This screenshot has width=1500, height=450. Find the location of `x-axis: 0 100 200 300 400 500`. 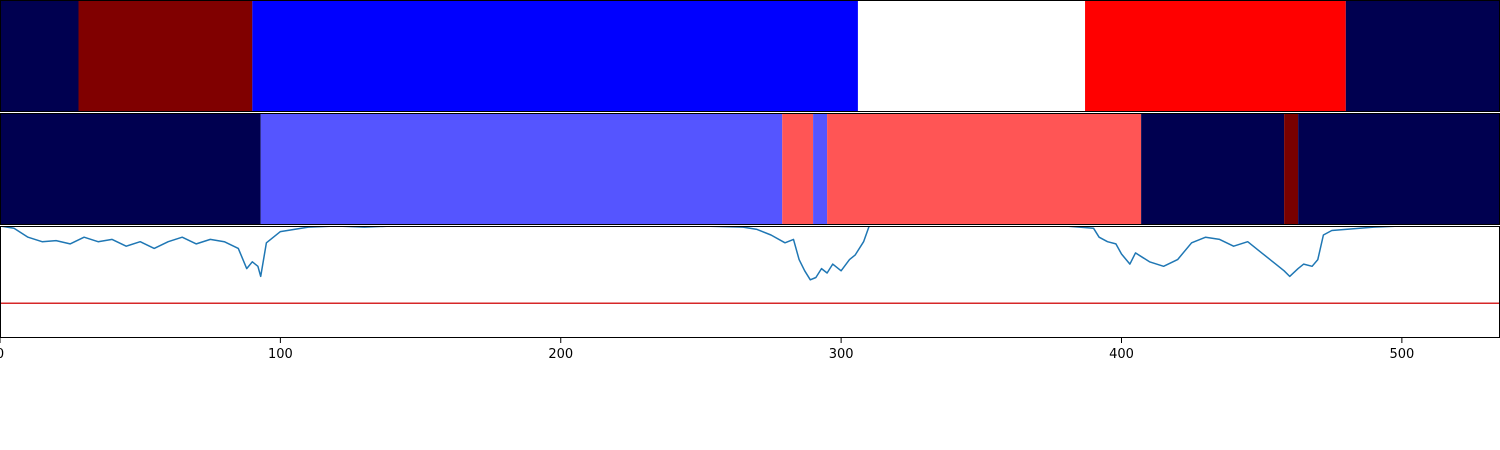

x-axis: 0 100 200 300 400 500 is located at coordinates (707, 350).